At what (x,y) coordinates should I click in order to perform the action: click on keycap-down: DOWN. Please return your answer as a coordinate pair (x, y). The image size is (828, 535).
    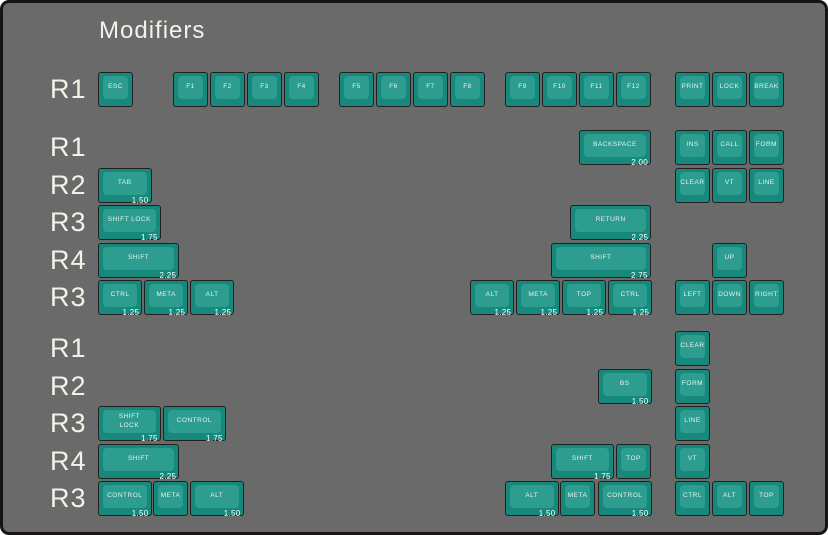
    Looking at the image, I should click on (729, 297).